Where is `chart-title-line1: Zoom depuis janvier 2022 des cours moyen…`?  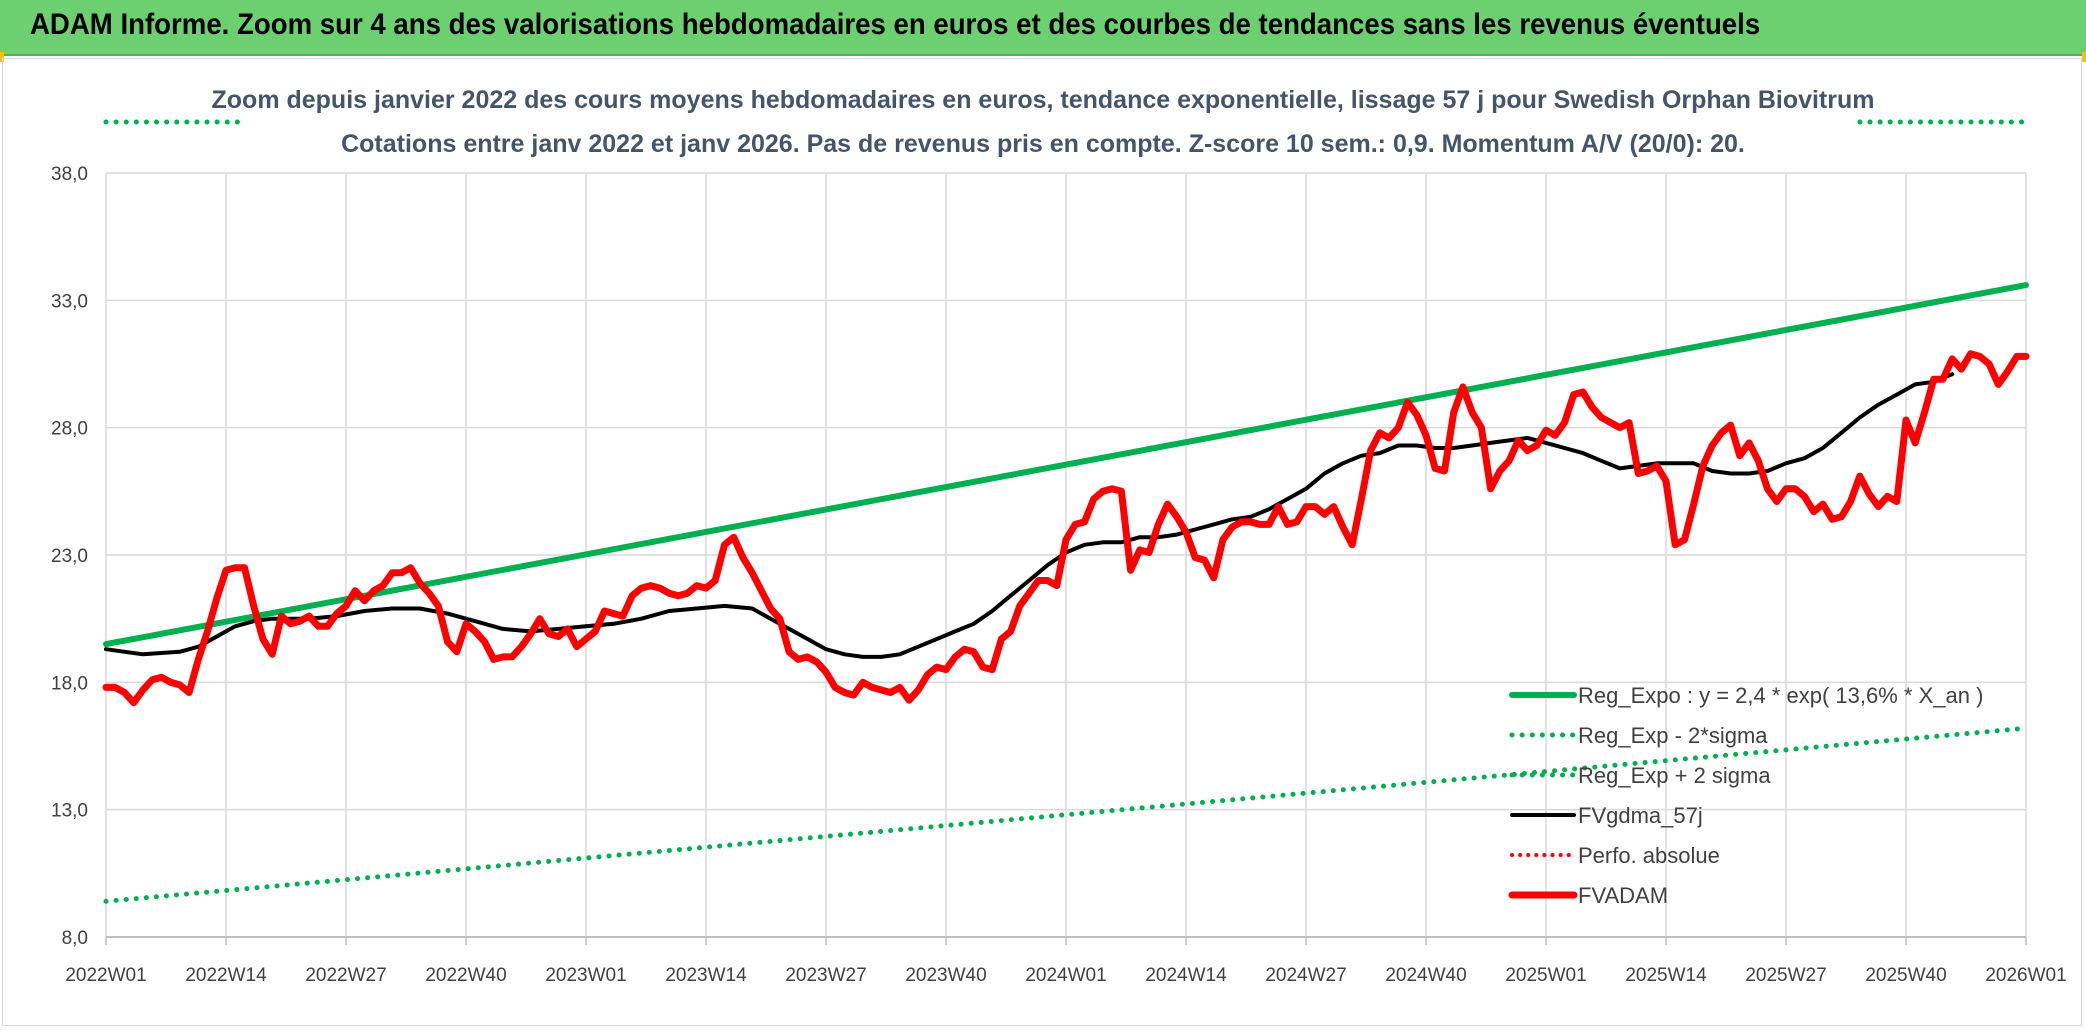
chart-title-line1: Zoom depuis janvier 2022 des cours moyen… is located at coordinates (1043, 100).